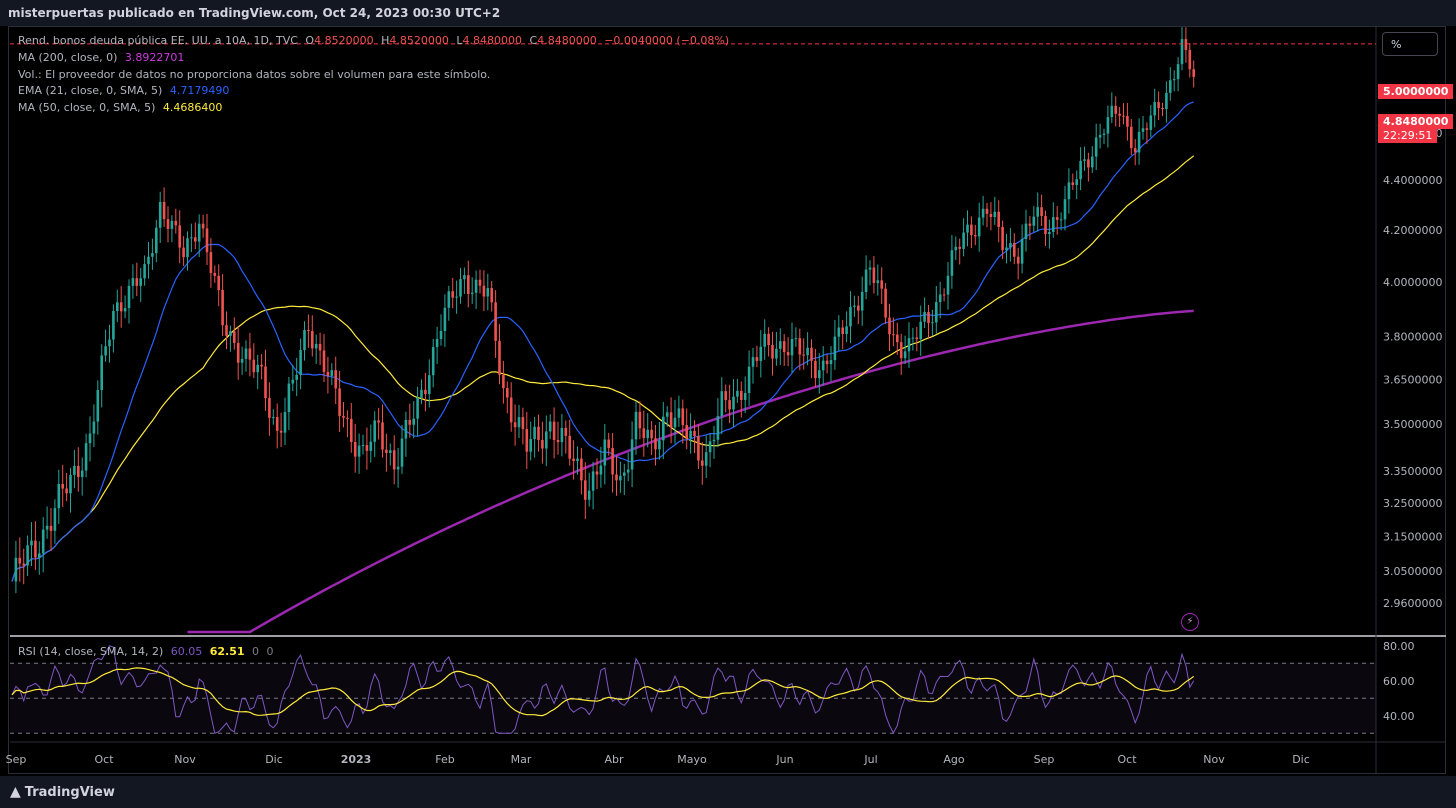 The width and height of the screenshot is (1456, 808). Describe the element at coordinates (1301, 759) in the screenshot. I see `time-tick-label: Dic` at that location.